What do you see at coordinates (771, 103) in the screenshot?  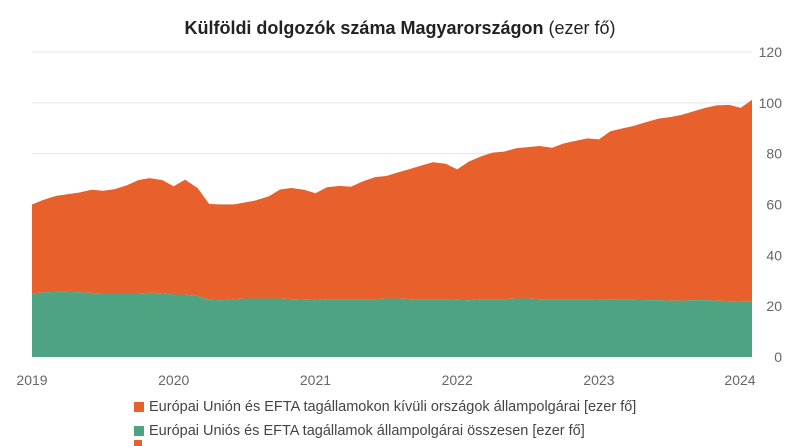 I see `y-tick-label: 100` at bounding box center [771, 103].